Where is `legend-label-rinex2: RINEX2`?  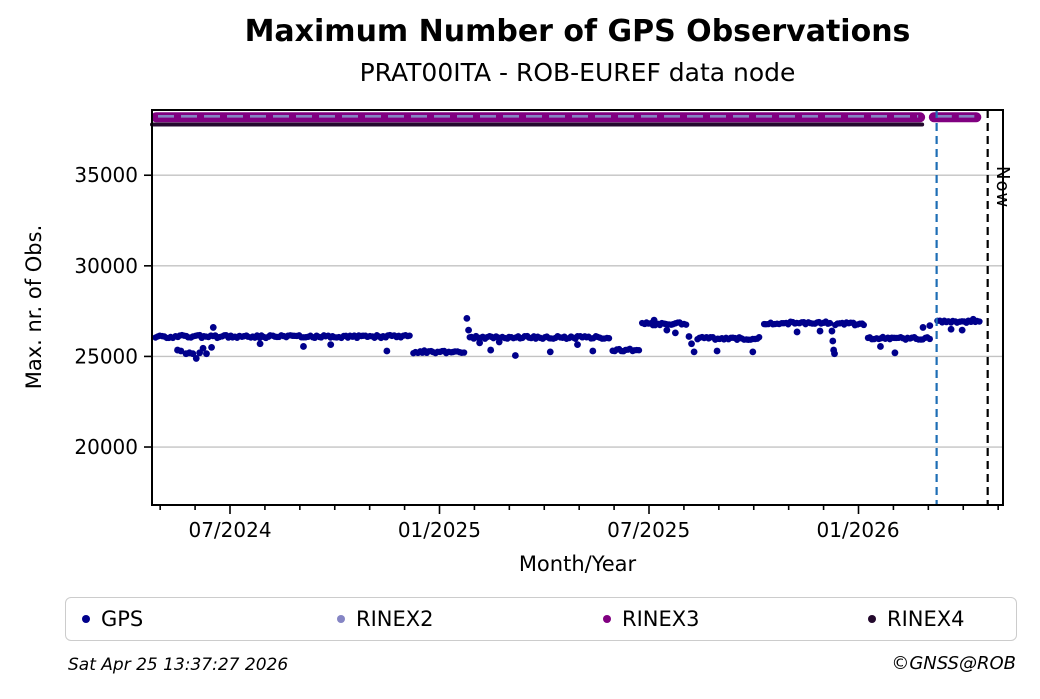
legend-label-rinex2: RINEX2 is located at coordinates (395, 619).